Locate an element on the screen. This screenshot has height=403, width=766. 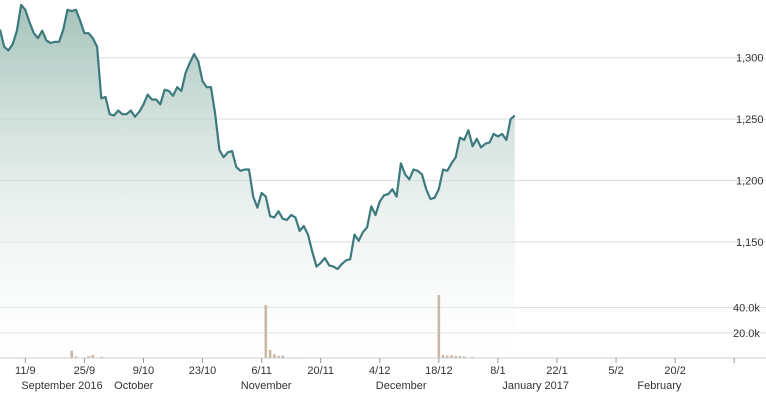
y-tick-label-1: 1,200 is located at coordinates (750, 182).